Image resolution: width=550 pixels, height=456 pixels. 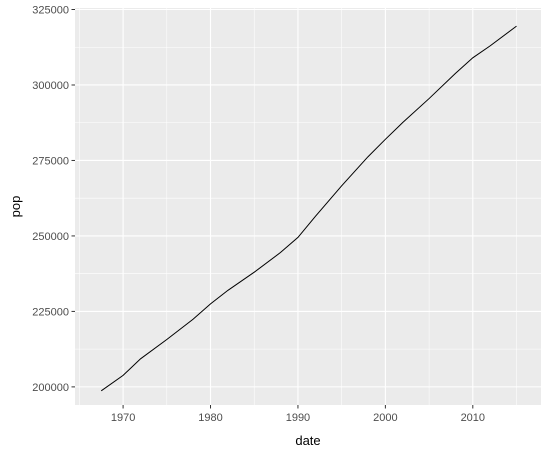 What do you see at coordinates (50, 161) in the screenshot?
I see `y-tick-label: 275000` at bounding box center [50, 161].